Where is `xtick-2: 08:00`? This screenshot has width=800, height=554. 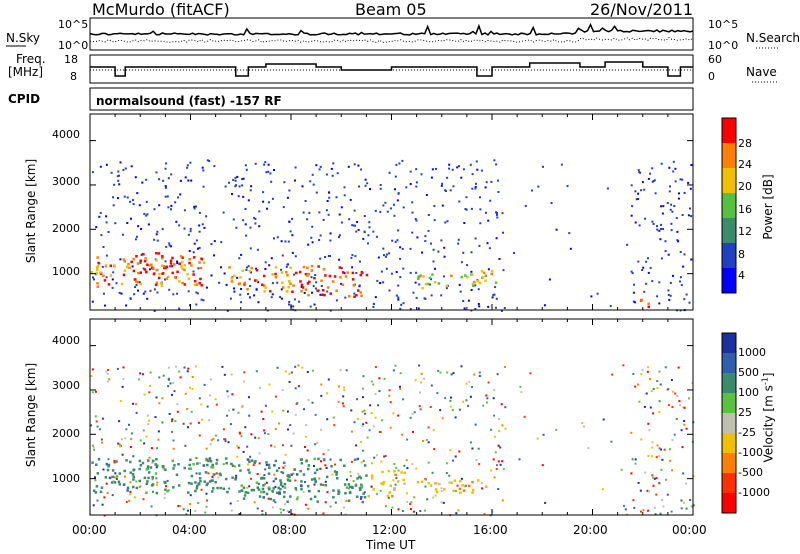 xtick-2: 08:00 is located at coordinates (289, 530).